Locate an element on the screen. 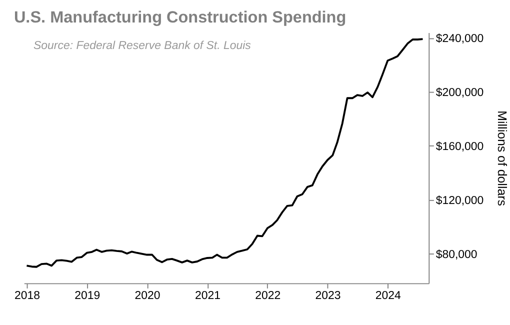  annotation: Source: Federal Reserve Bank of St. Louis is located at coordinates (142, 46).